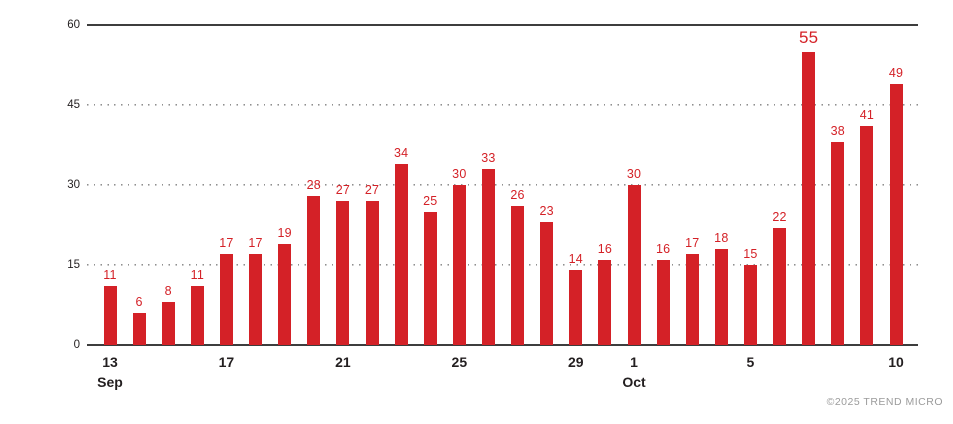 Image resolution: width=953 pixels, height=424 pixels. What do you see at coordinates (867, 115) in the screenshot?
I see `value-label-oct-9: 41` at bounding box center [867, 115].